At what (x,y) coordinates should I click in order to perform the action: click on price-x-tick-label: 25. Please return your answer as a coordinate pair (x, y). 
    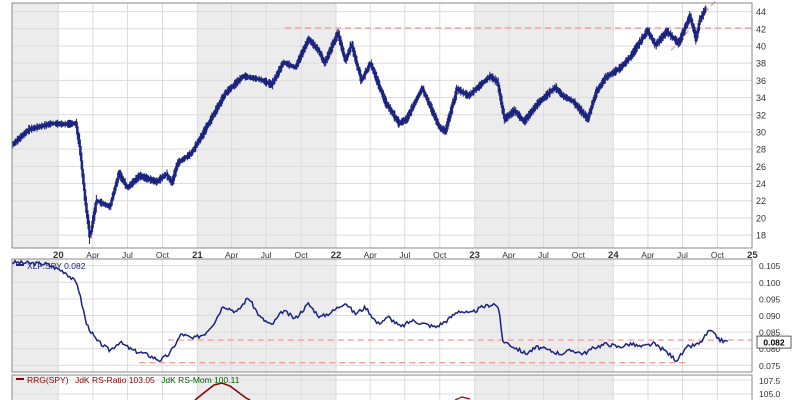
    Looking at the image, I should click on (752, 255).